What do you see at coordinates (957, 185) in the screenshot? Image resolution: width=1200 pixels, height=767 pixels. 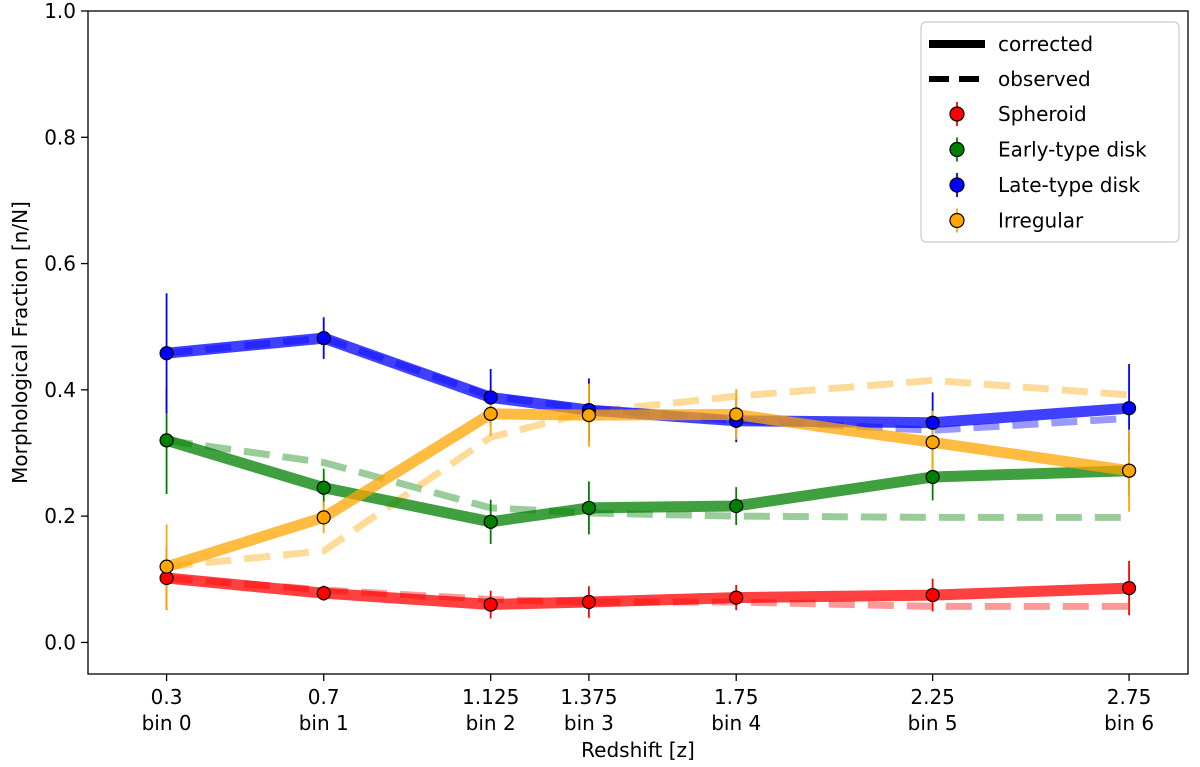 I see `legend-marker-late-type-disk` at bounding box center [957, 185].